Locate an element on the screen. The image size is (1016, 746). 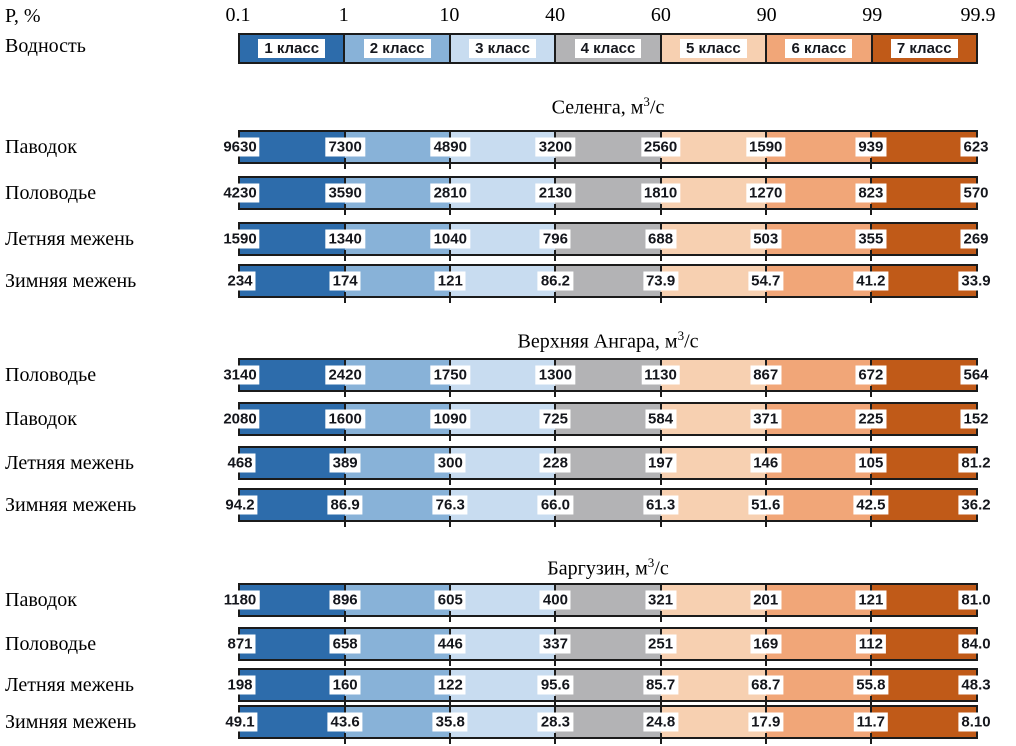
legend-segment: 4 класс is located at coordinates (607, 48).